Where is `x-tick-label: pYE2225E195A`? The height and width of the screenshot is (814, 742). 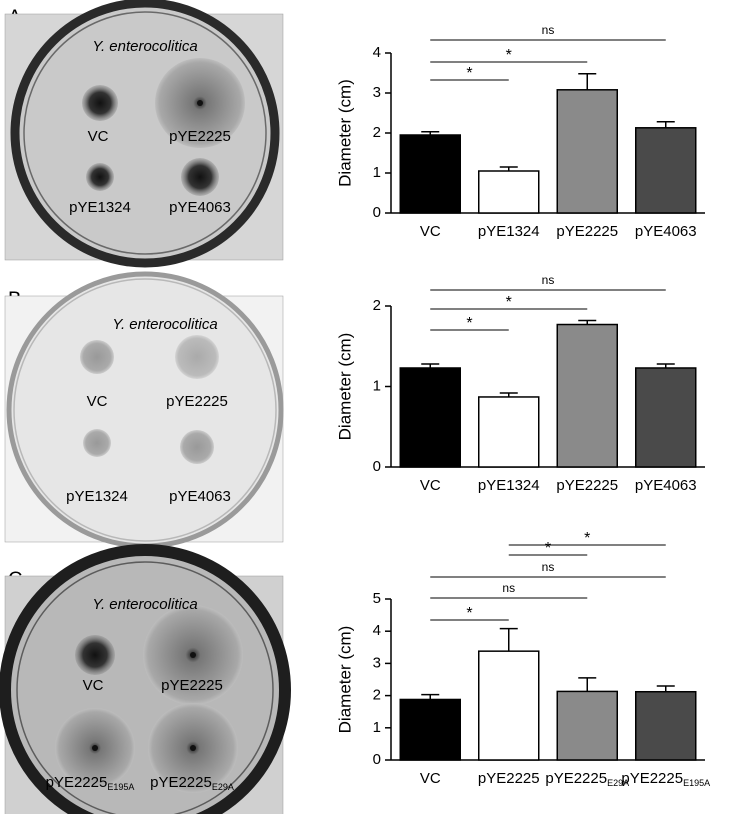 x-tick-label: pYE2225E195A is located at coordinates (665, 779).